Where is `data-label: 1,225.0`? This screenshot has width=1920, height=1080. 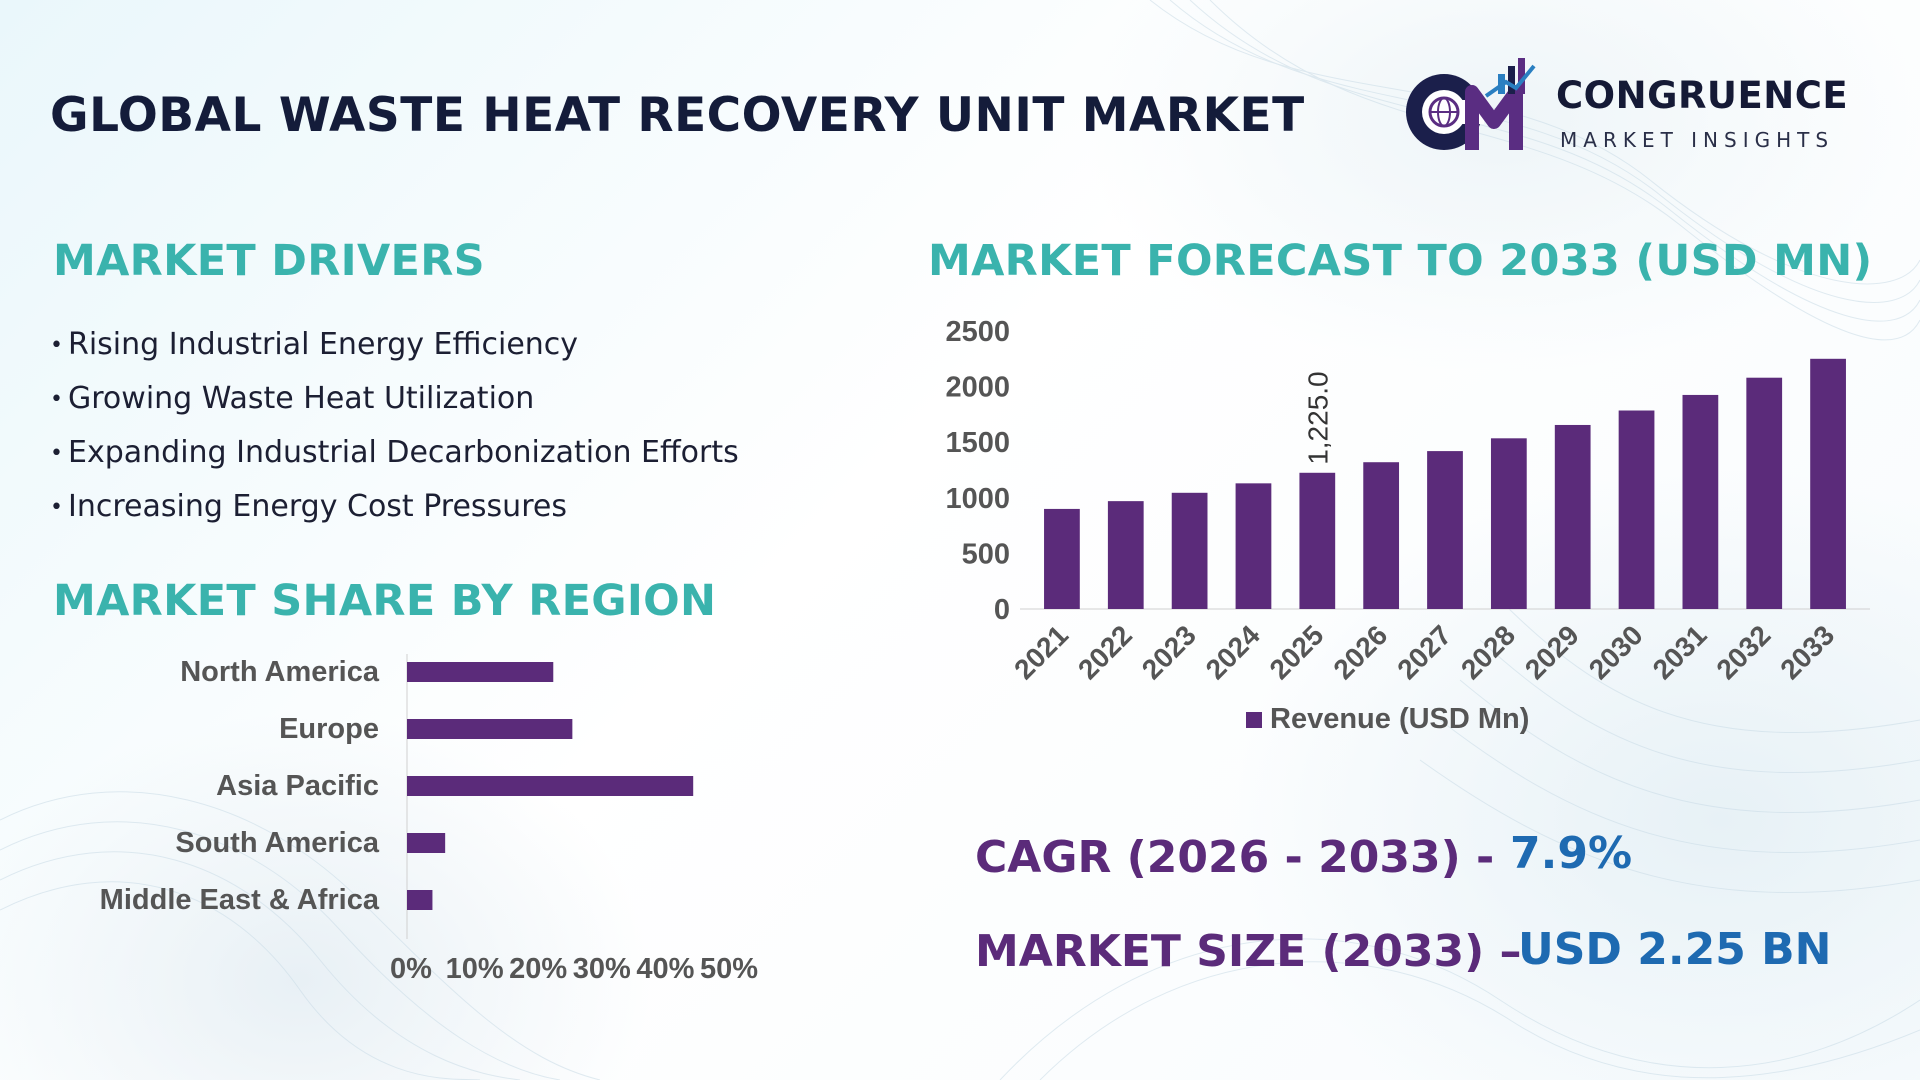 data-label: 1,225.0 is located at coordinates (1317, 417).